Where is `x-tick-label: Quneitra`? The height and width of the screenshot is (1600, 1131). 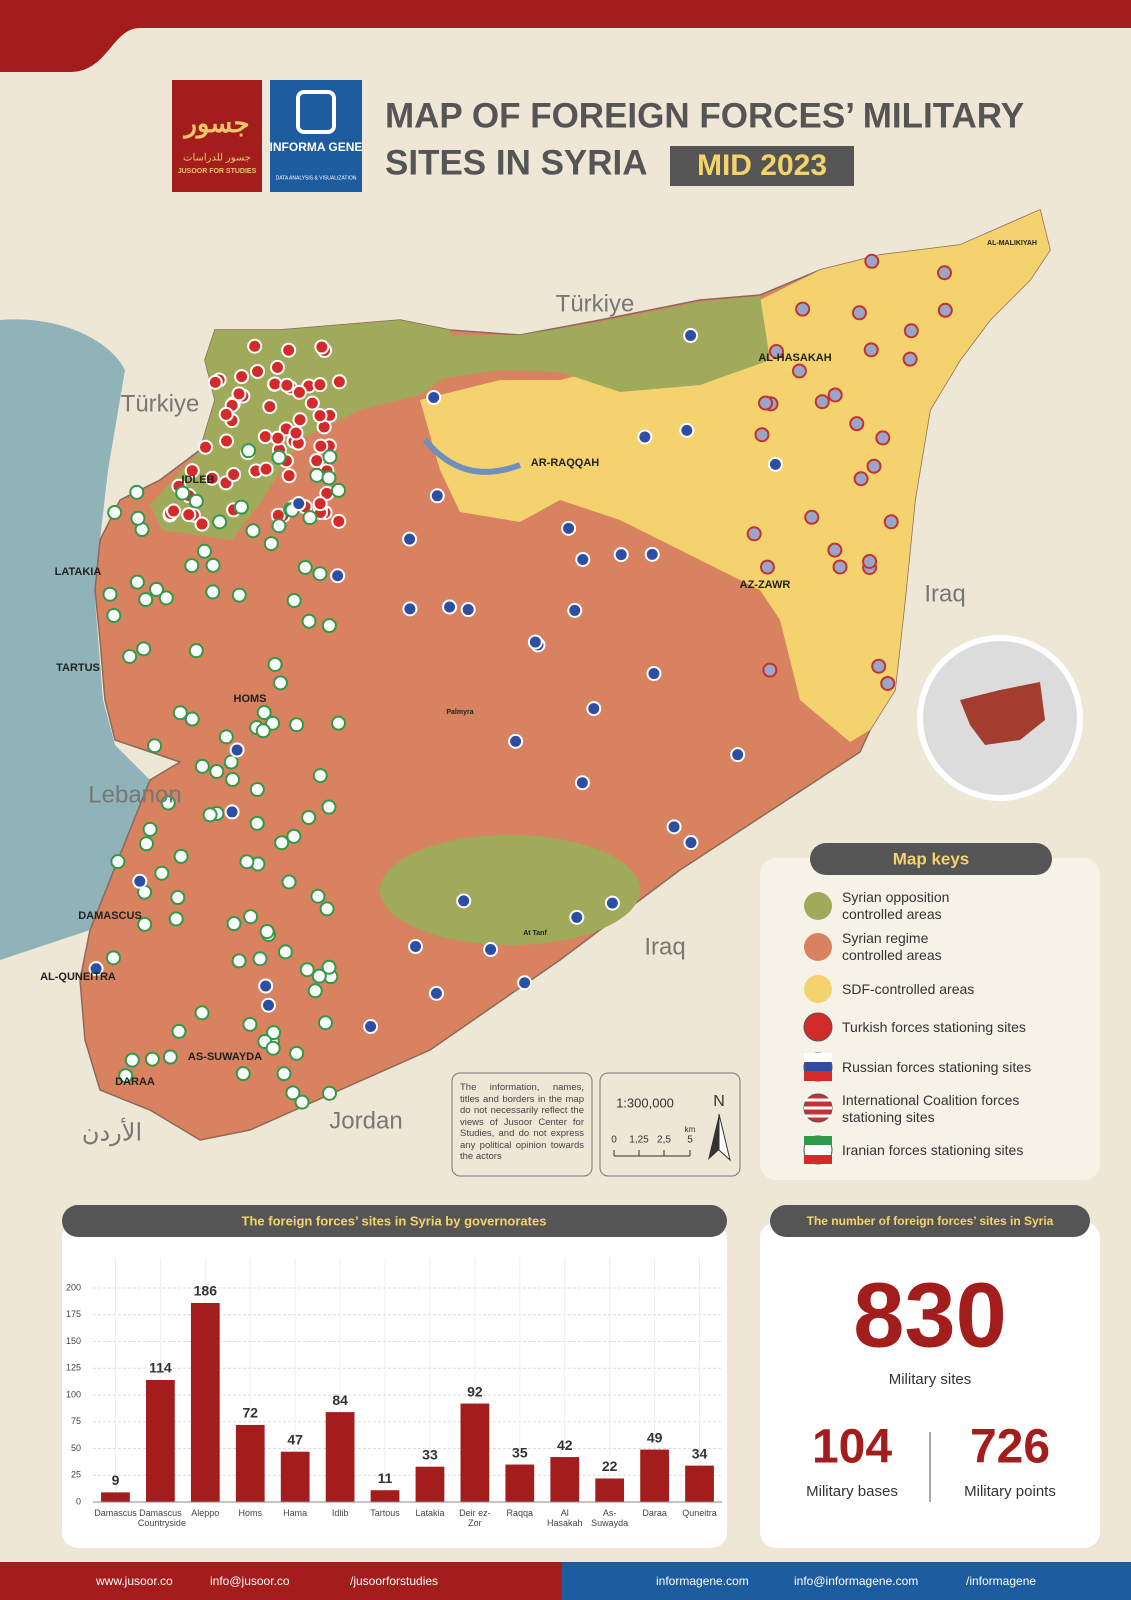 x-tick-label: Quneitra is located at coordinates (699, 1513).